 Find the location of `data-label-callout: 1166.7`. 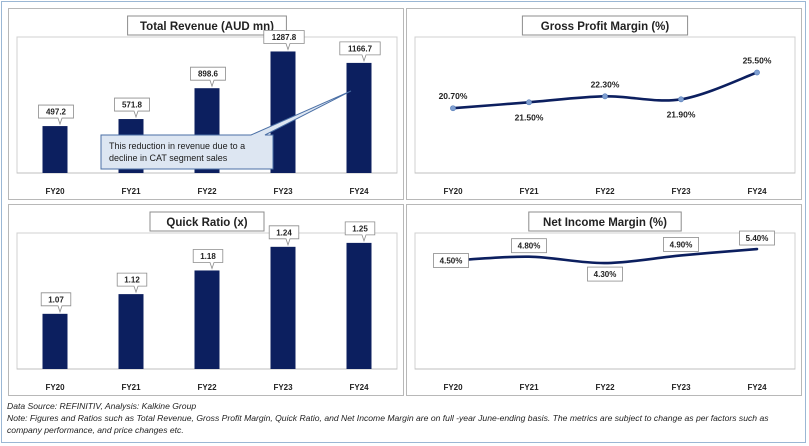

data-label-callout: 1166.7 is located at coordinates (360, 52).